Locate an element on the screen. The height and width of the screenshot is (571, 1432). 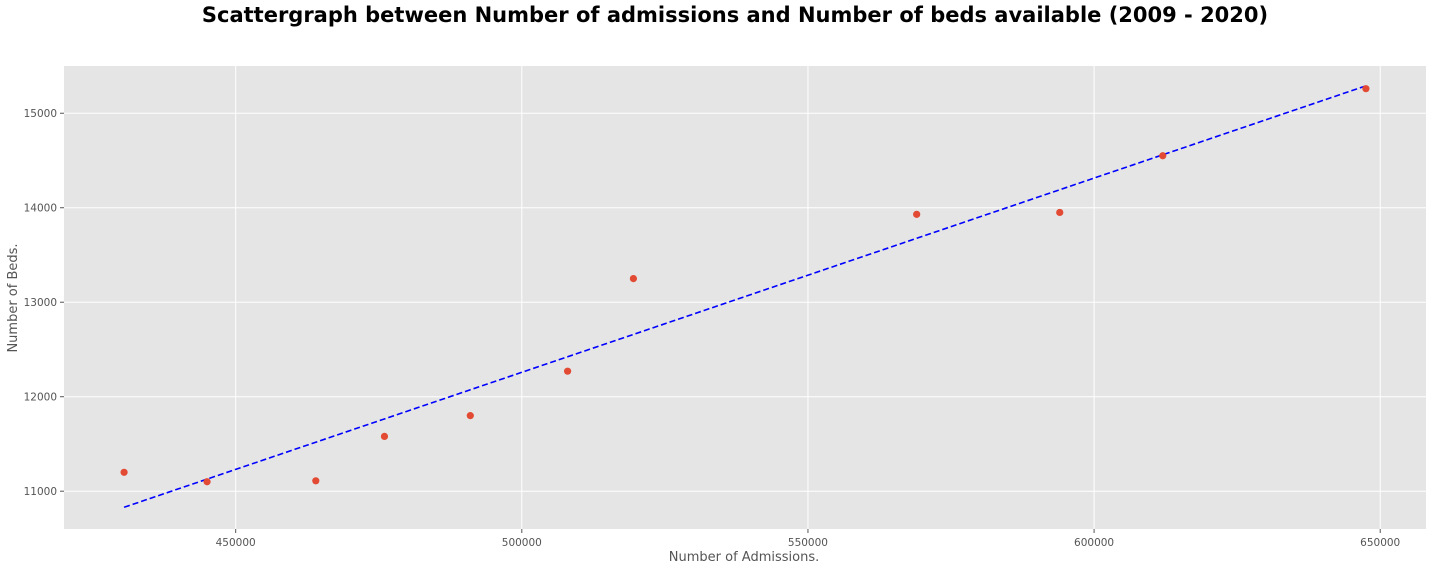
y-axis-label: Number of Beds. is located at coordinates (13, 297).